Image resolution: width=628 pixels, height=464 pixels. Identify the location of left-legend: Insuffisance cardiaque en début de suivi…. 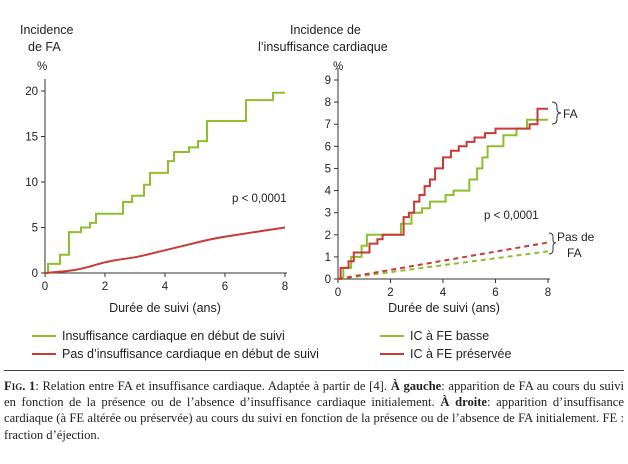
(175, 345).